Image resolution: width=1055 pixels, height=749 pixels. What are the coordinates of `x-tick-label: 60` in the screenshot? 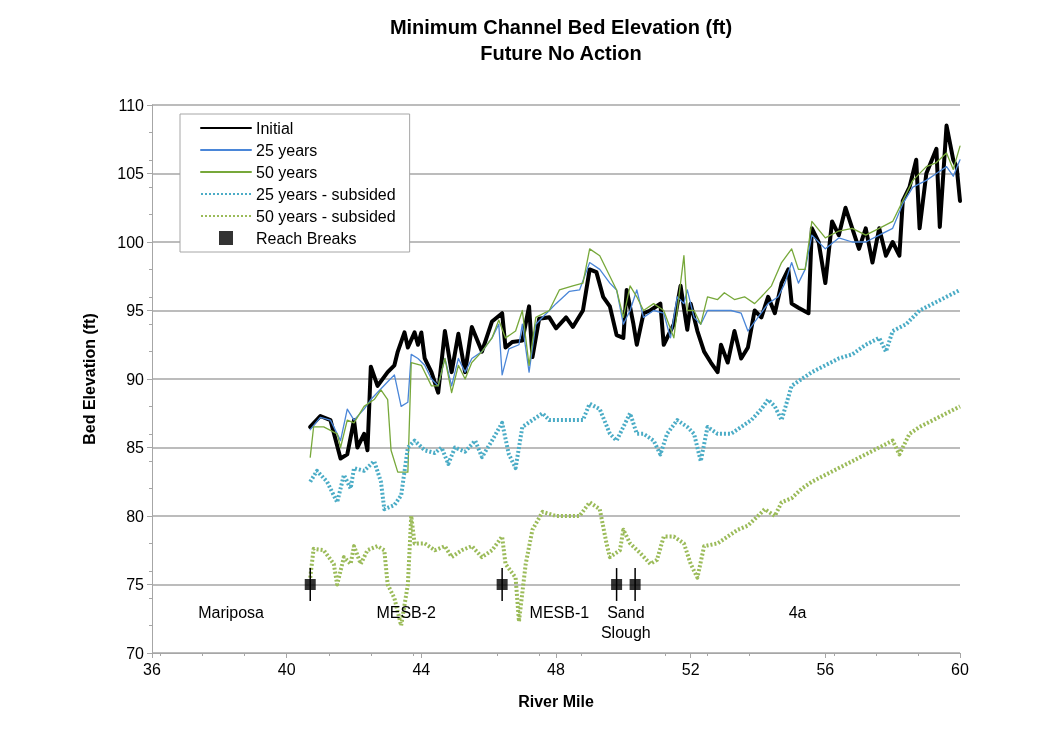 It's located at (960, 669).